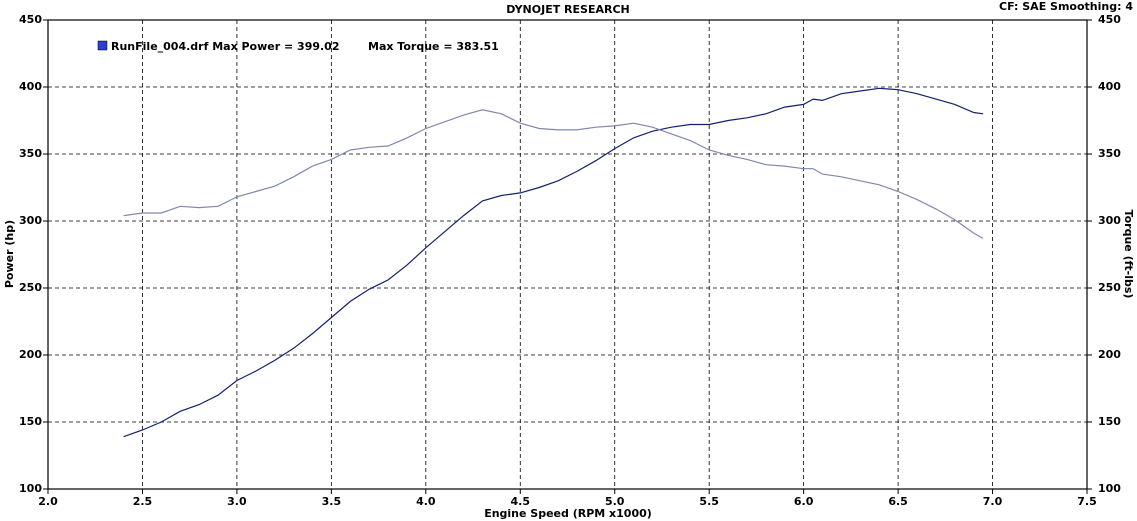  Describe the element at coordinates (102, 45) in the screenshot. I see `legend-swatch` at that location.